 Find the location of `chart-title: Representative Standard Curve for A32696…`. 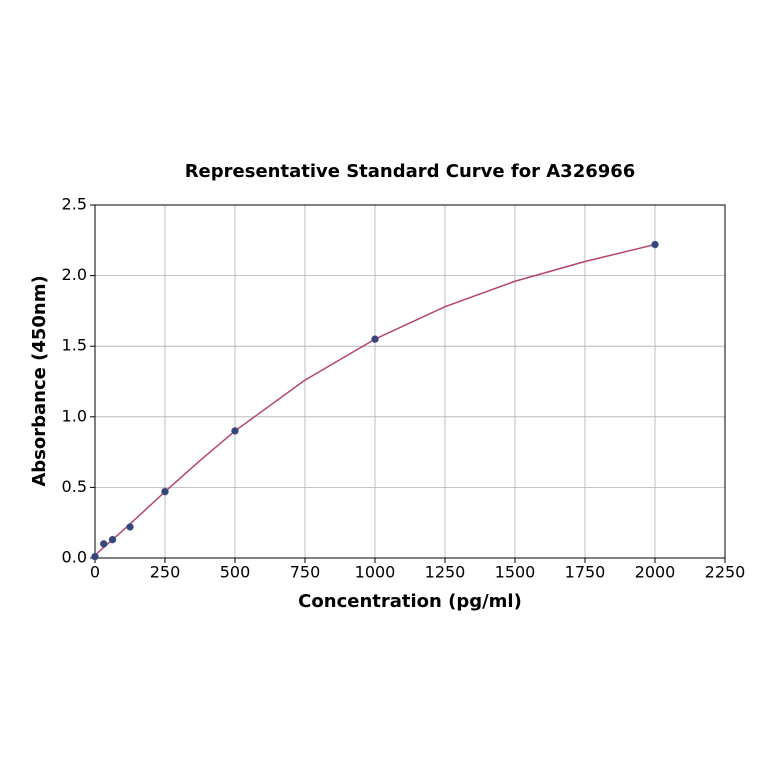

chart-title: Representative Standard Curve for A32696… is located at coordinates (410, 171).